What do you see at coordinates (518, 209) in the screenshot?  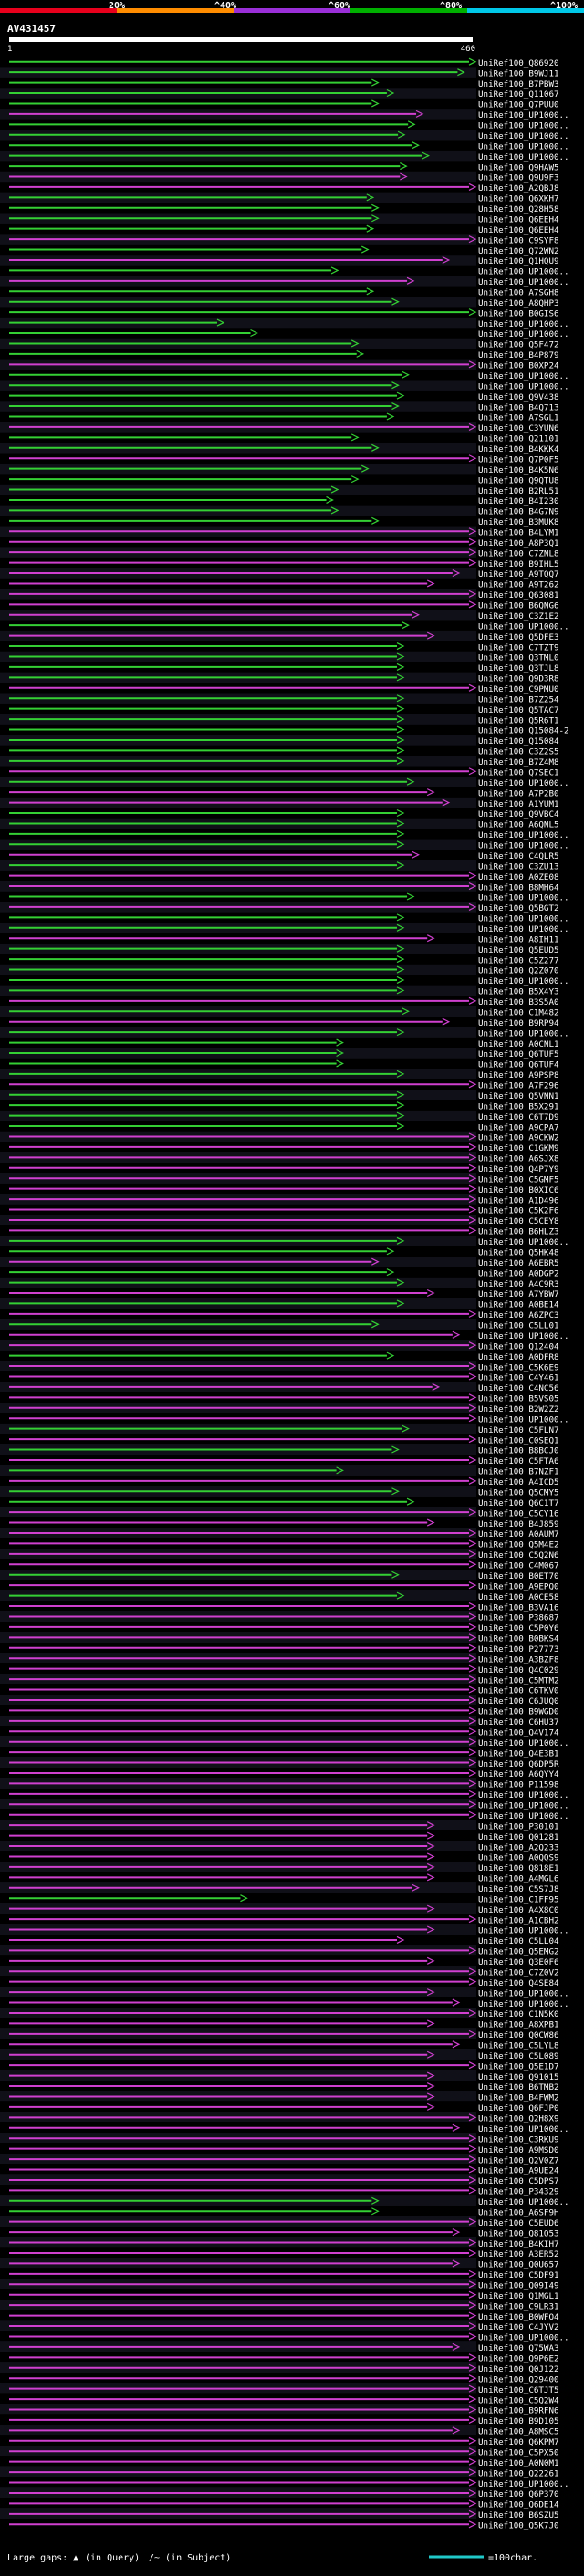 I see `hit-label: UniRef100_Q28H58` at bounding box center [518, 209].